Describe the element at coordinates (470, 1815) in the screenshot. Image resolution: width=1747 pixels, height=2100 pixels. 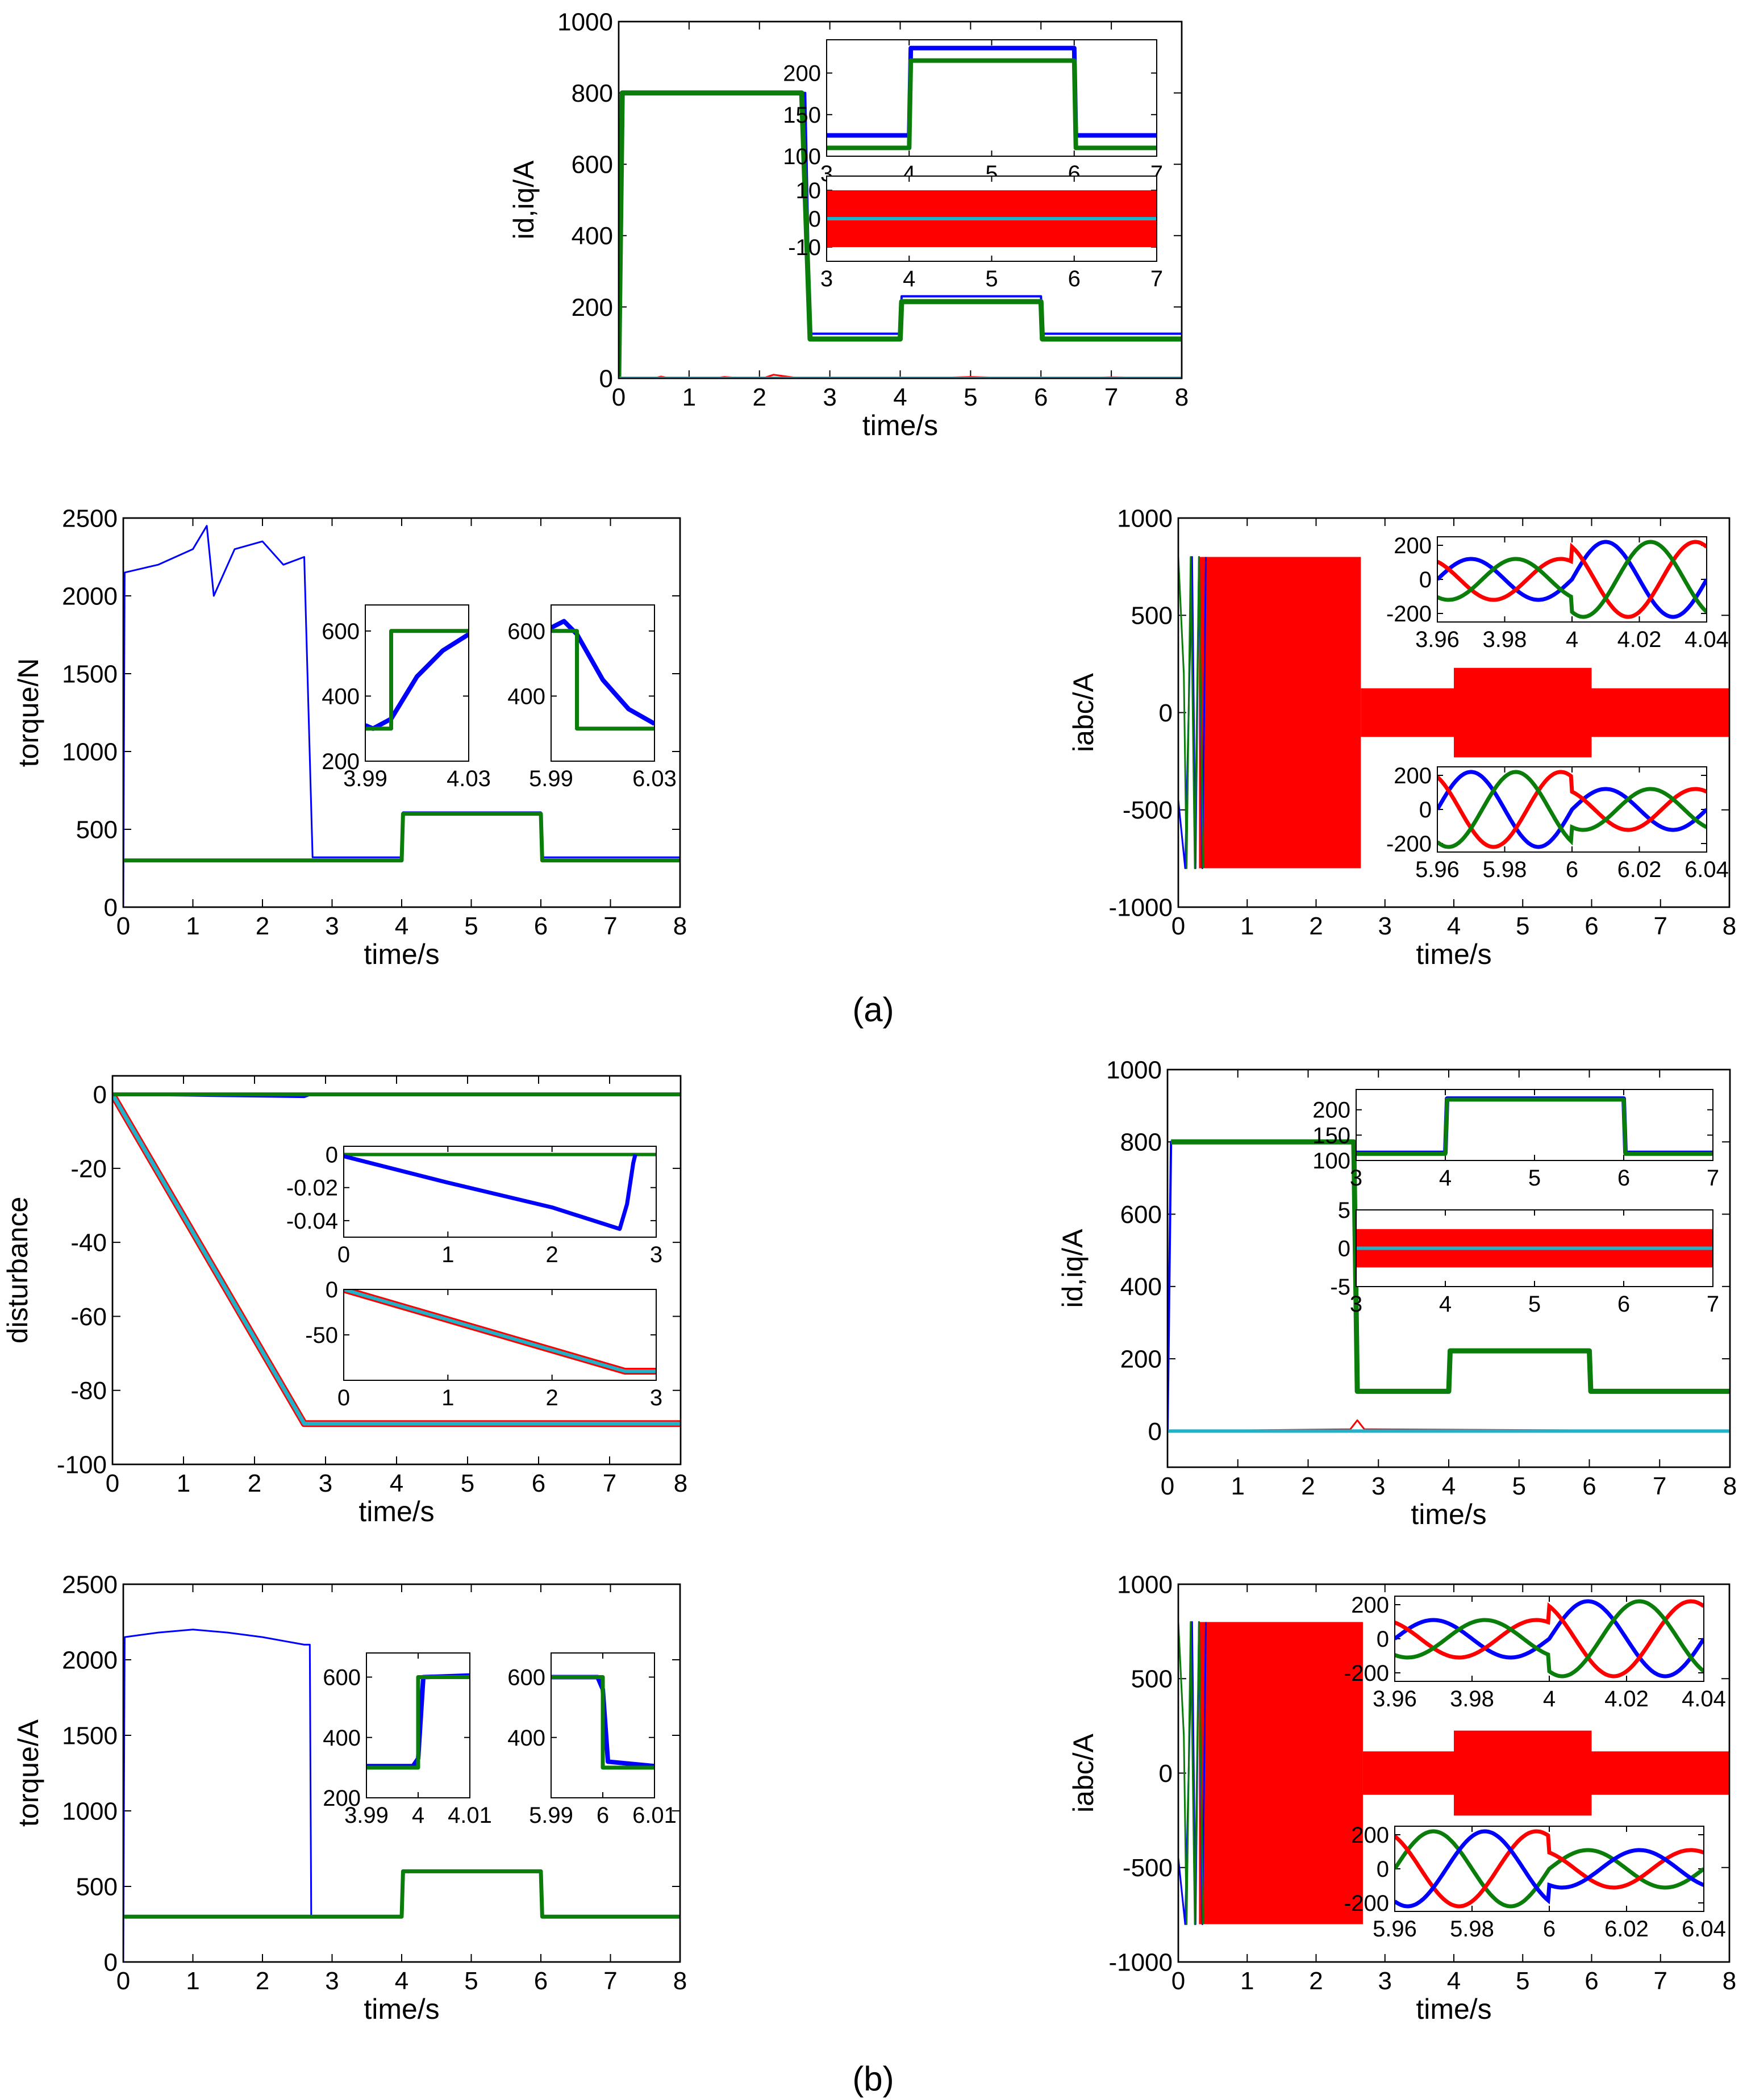
I see `x-tick-label: 4.01` at that location.